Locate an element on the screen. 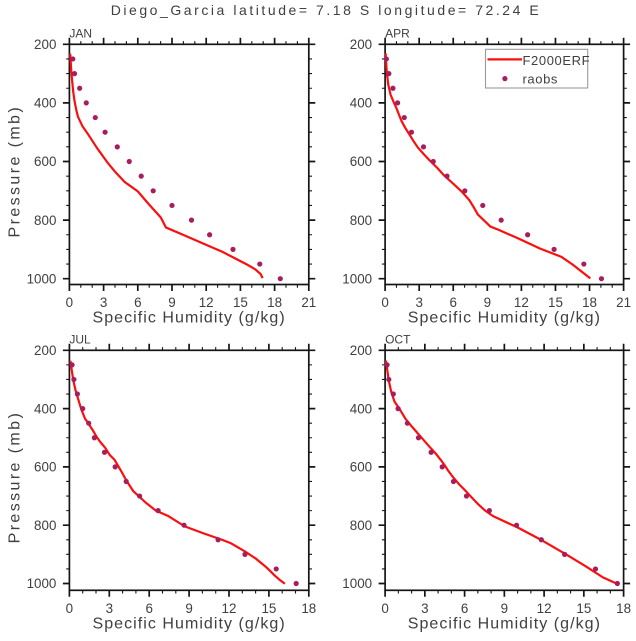 This screenshot has width=636, height=641. svg-text: APR is located at coordinates (397, 34).